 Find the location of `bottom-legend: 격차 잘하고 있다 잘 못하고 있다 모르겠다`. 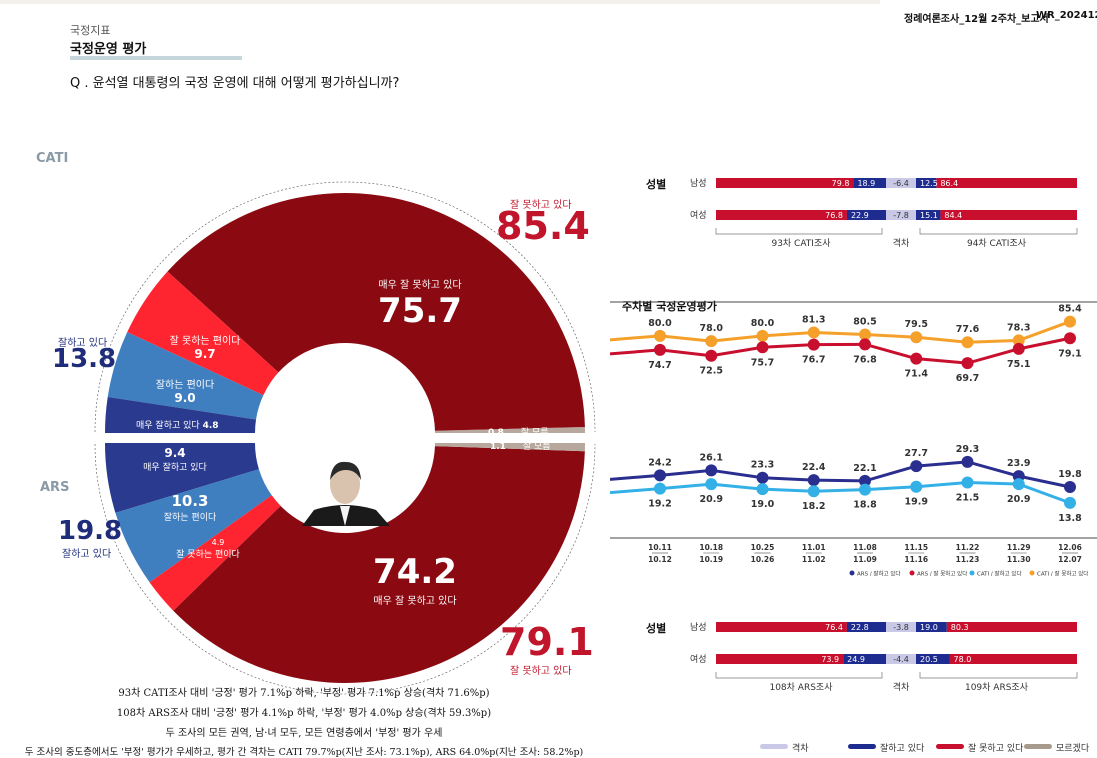

bottom-legend: 격차 잘하고 있다 잘 못하고 있다 모르겠다 is located at coordinates (928, 745).